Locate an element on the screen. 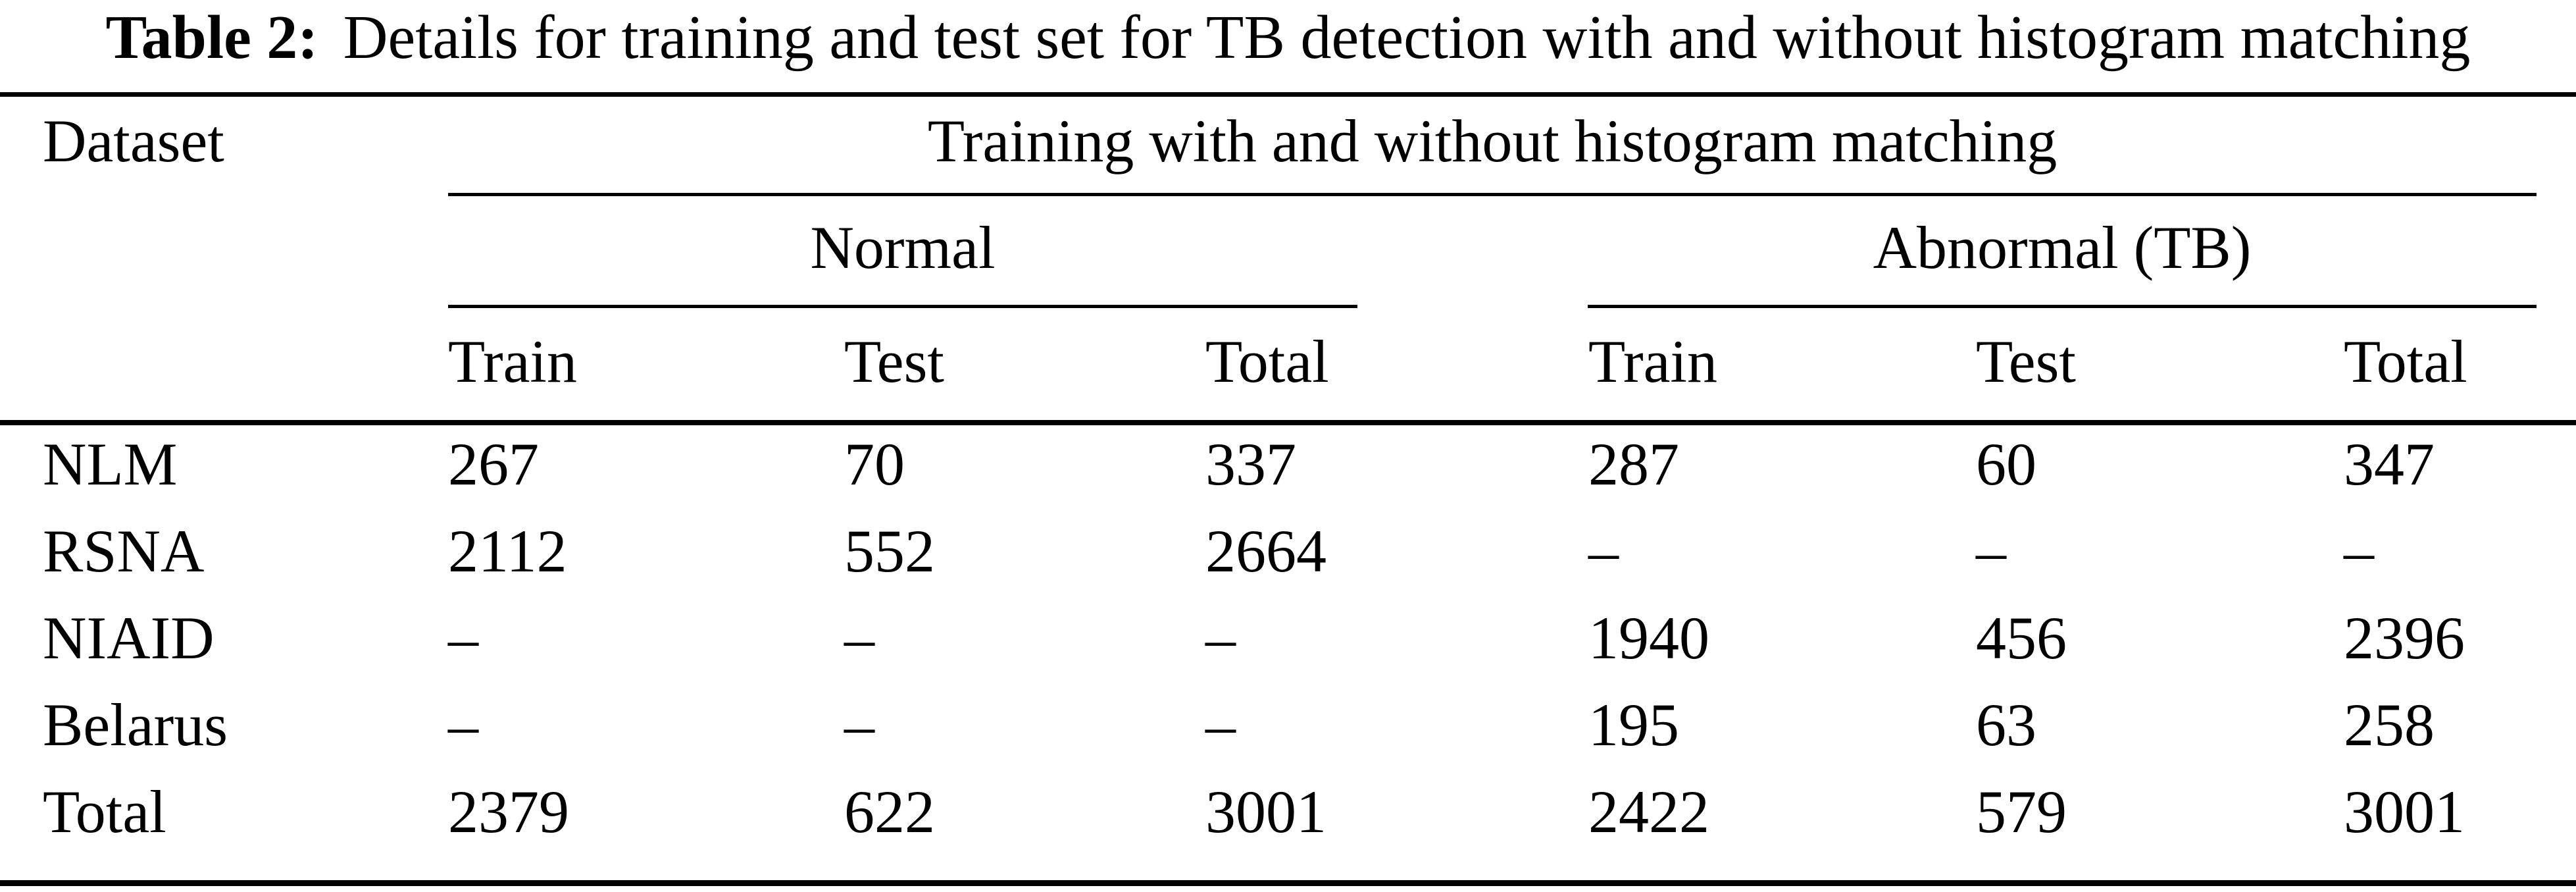 The height and width of the screenshot is (892, 2576). col-header-abnormal-train: Train is located at coordinates (1652, 361).